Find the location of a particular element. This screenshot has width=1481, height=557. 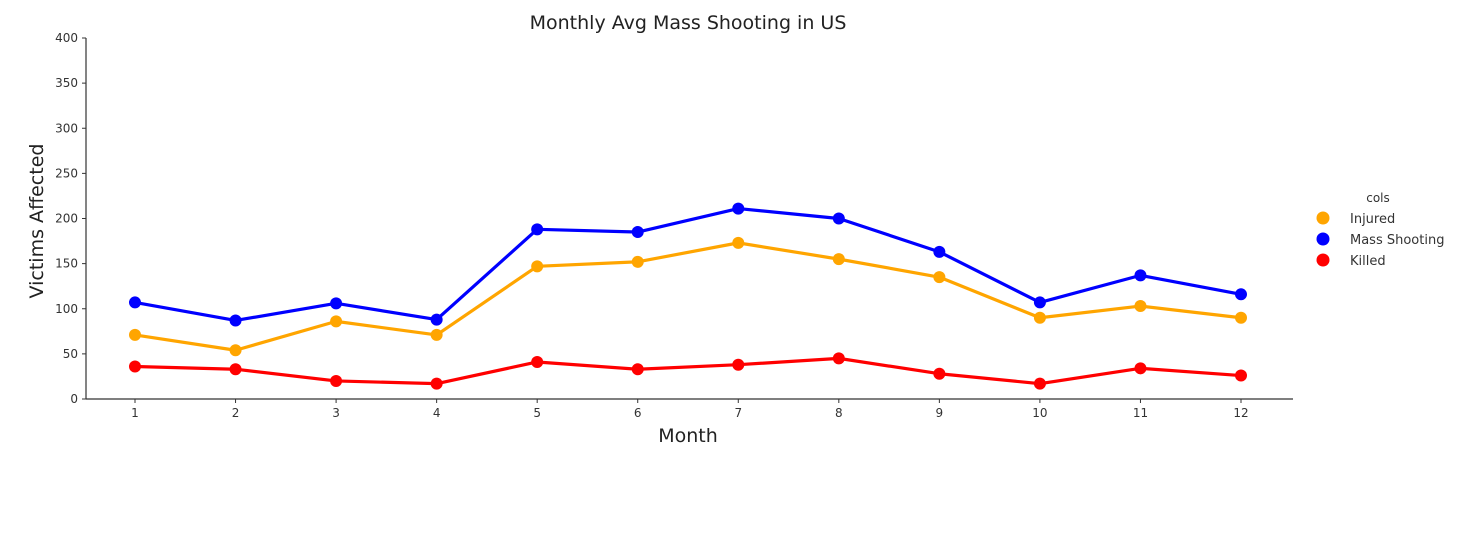

y-tick-label: 350 is located at coordinates (66, 83).